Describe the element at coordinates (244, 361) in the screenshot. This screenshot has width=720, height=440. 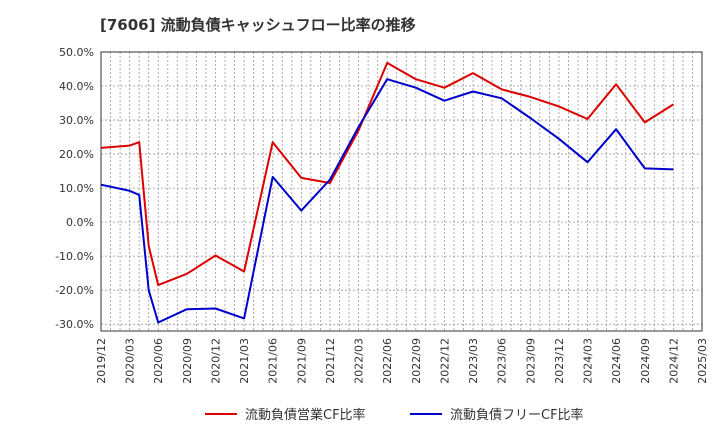
I see `x-tick-label: 2021/03` at that location.